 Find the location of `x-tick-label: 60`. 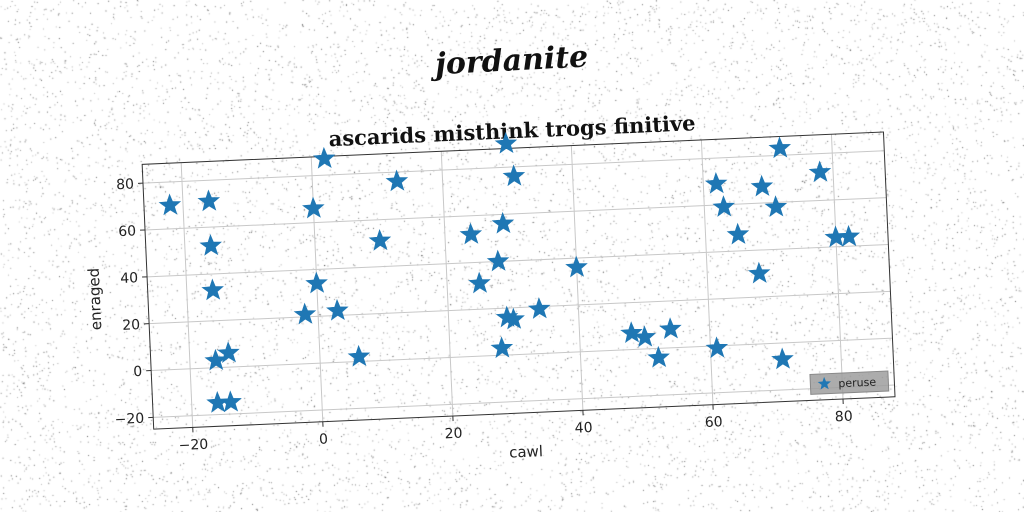

x-tick-label: 60 is located at coordinates (713, 422).